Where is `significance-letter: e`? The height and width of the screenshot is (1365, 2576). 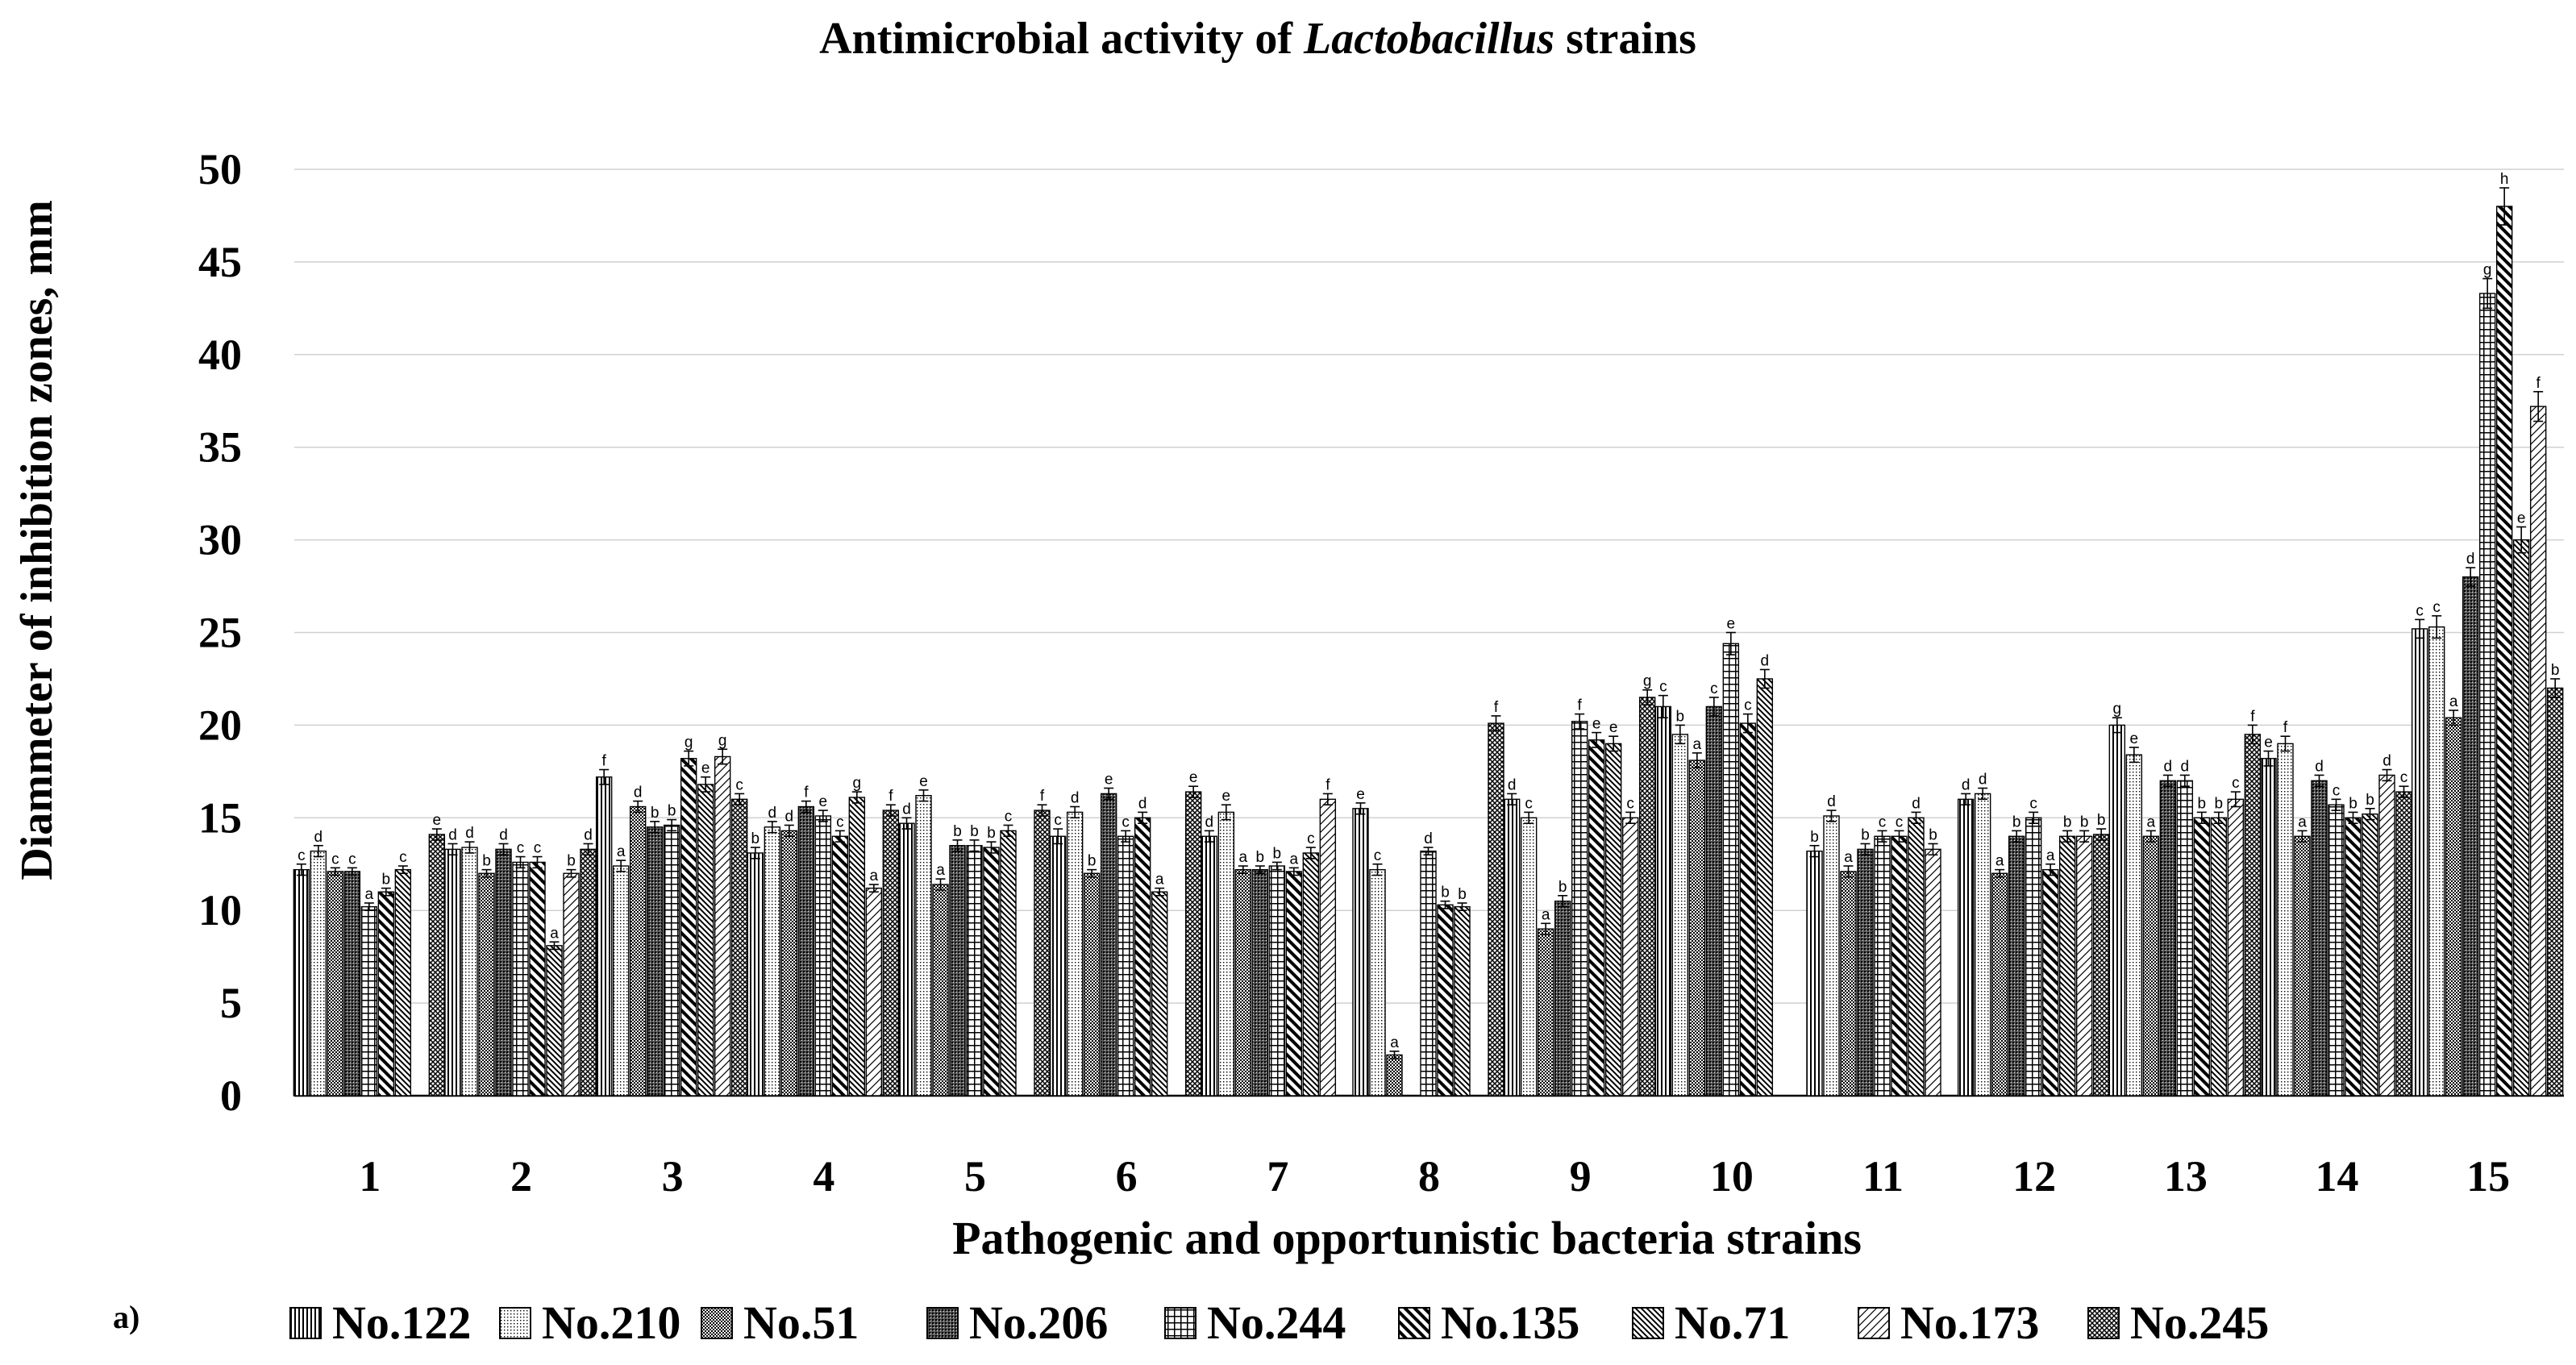 significance-letter: e is located at coordinates (1226, 797).